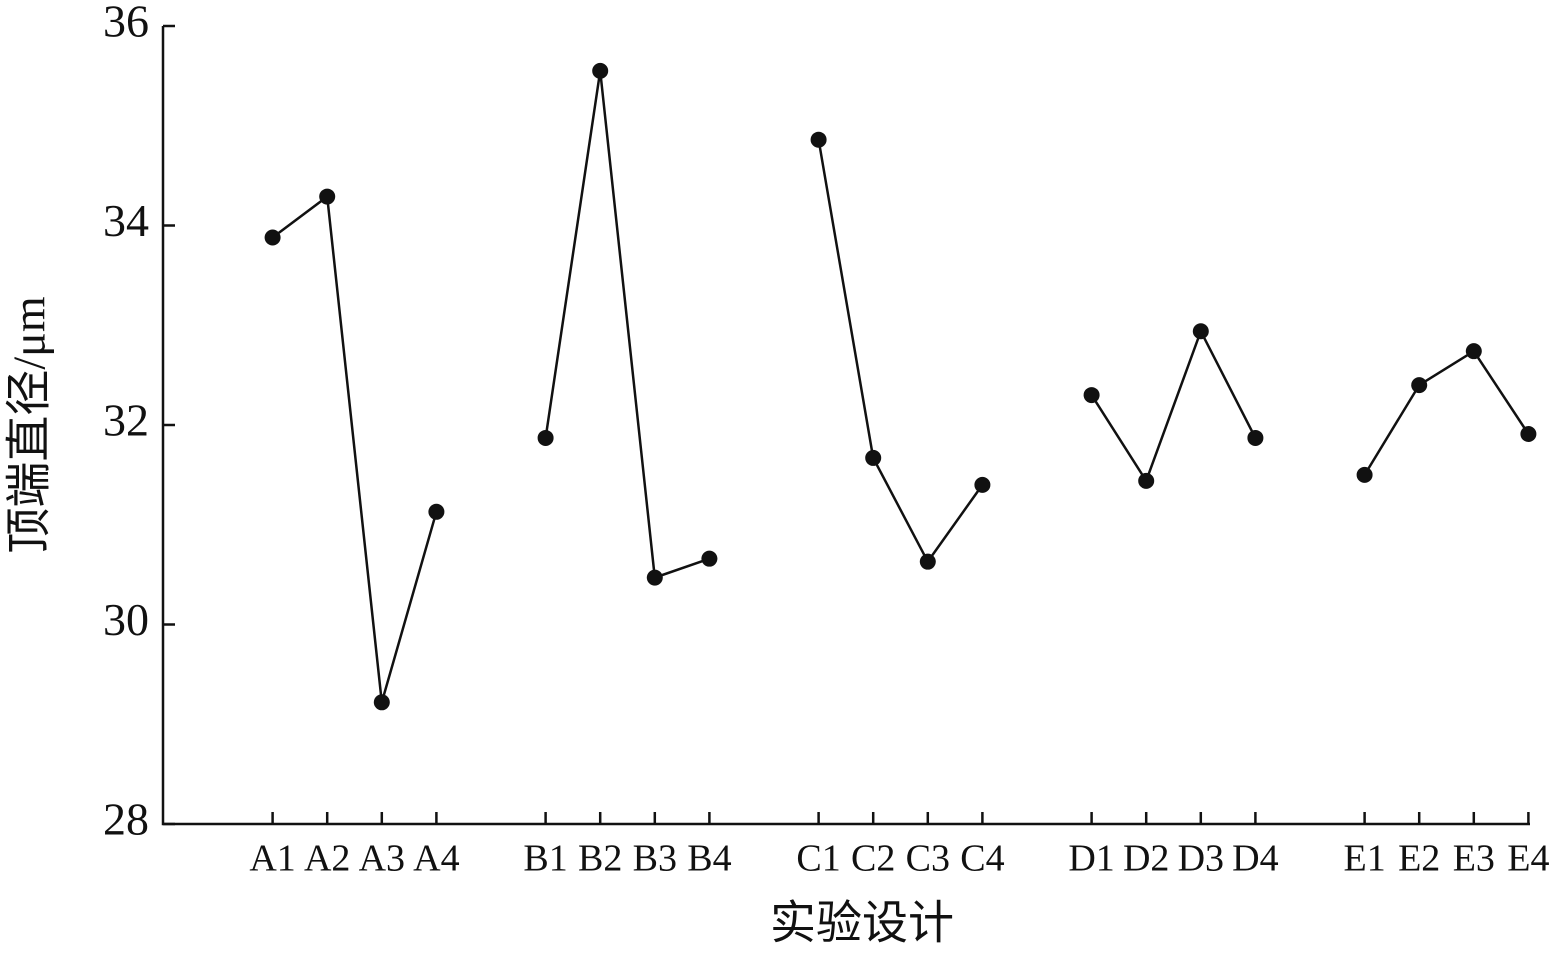 The width and height of the screenshot is (1554, 957). I want to click on y-tick-label: 34, so click(126, 220).